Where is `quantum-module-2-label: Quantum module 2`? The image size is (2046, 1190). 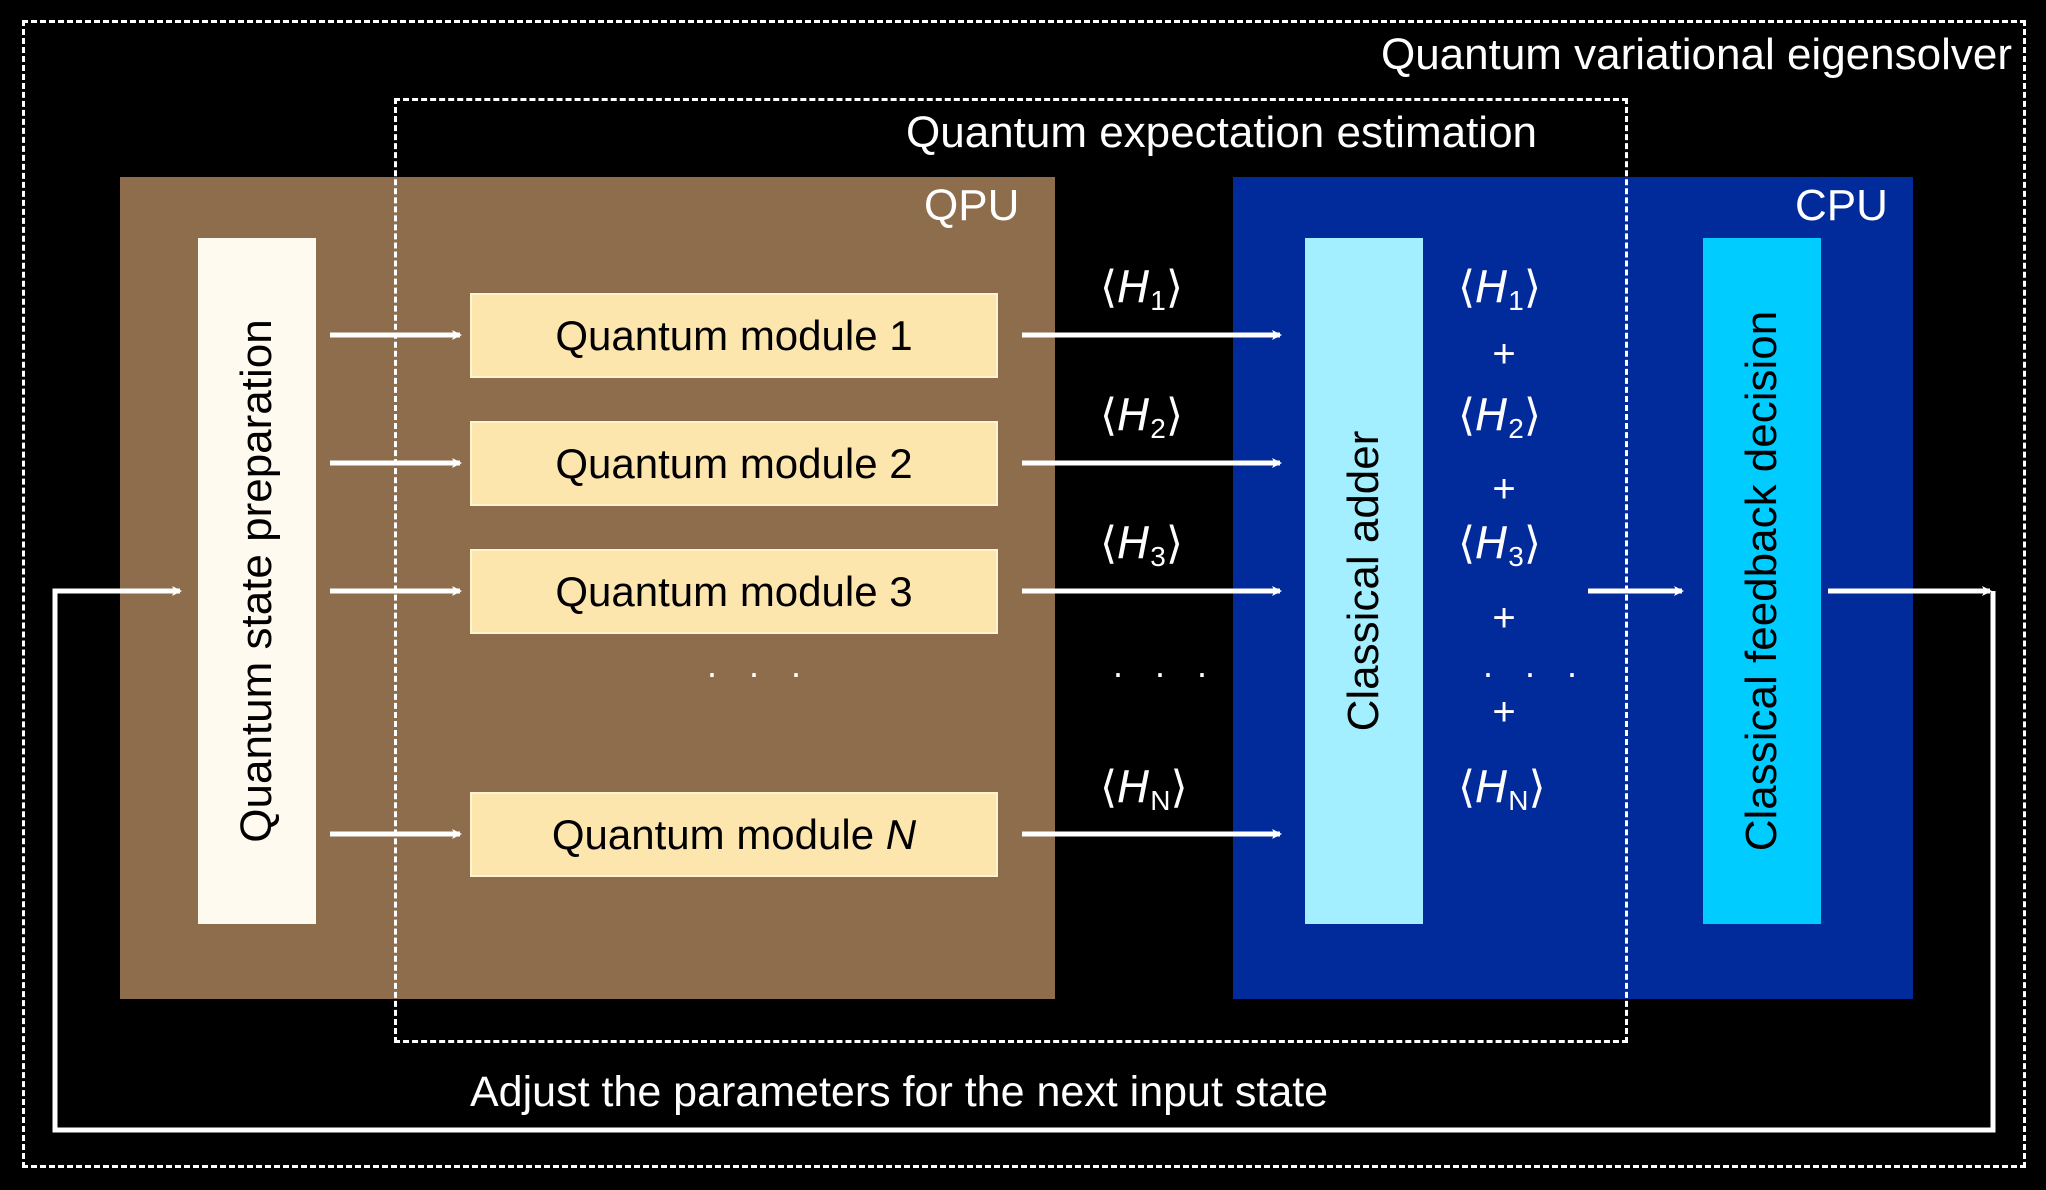 quantum-module-2-label: Quantum module 2 is located at coordinates (734, 463).